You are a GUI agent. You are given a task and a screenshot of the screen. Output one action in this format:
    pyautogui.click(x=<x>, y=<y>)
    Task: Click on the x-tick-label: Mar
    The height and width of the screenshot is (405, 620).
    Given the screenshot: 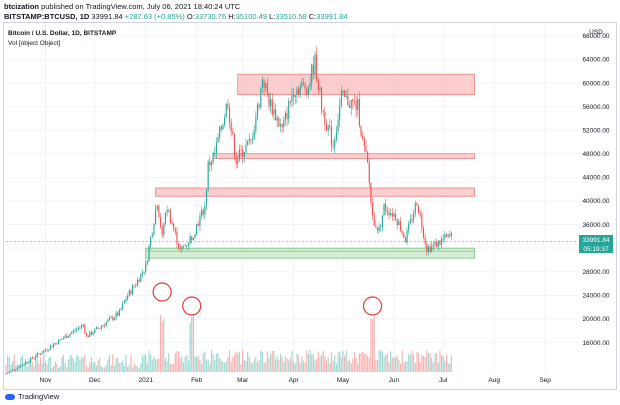 What is the action you would take?
    pyautogui.click(x=243, y=380)
    